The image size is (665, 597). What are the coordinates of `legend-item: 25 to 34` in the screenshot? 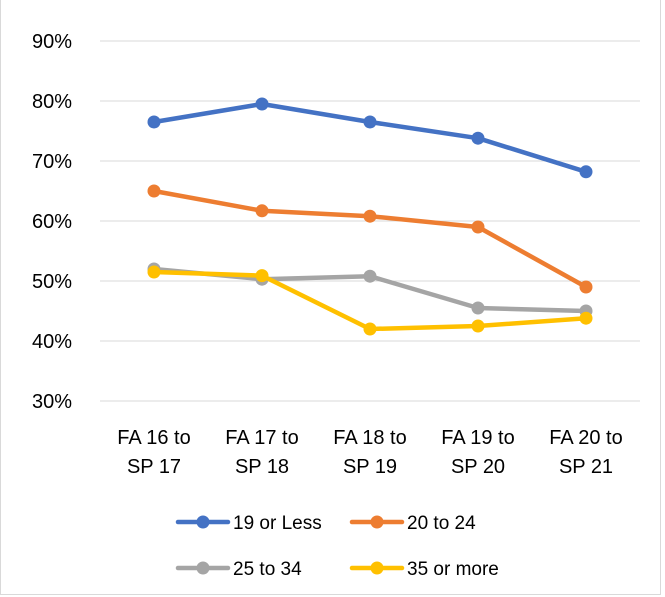 It's located at (238, 569).